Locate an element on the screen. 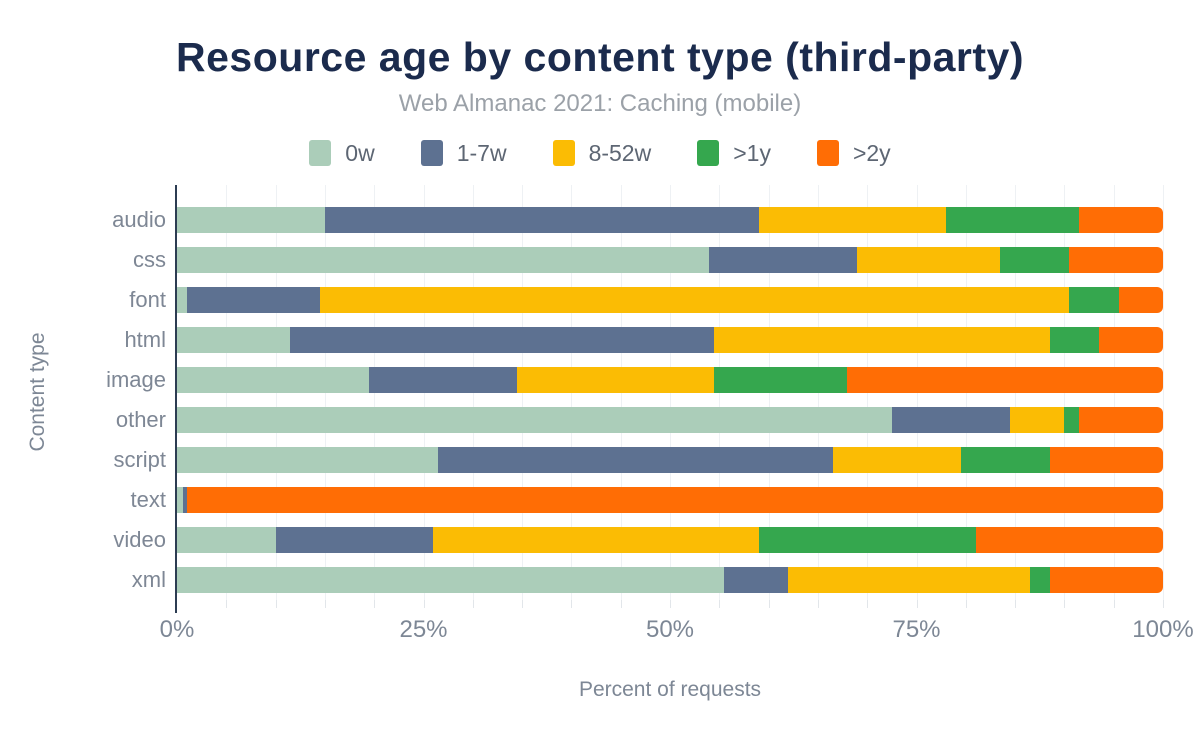 The image size is (1200, 742). bar-row-css is located at coordinates (670, 260).